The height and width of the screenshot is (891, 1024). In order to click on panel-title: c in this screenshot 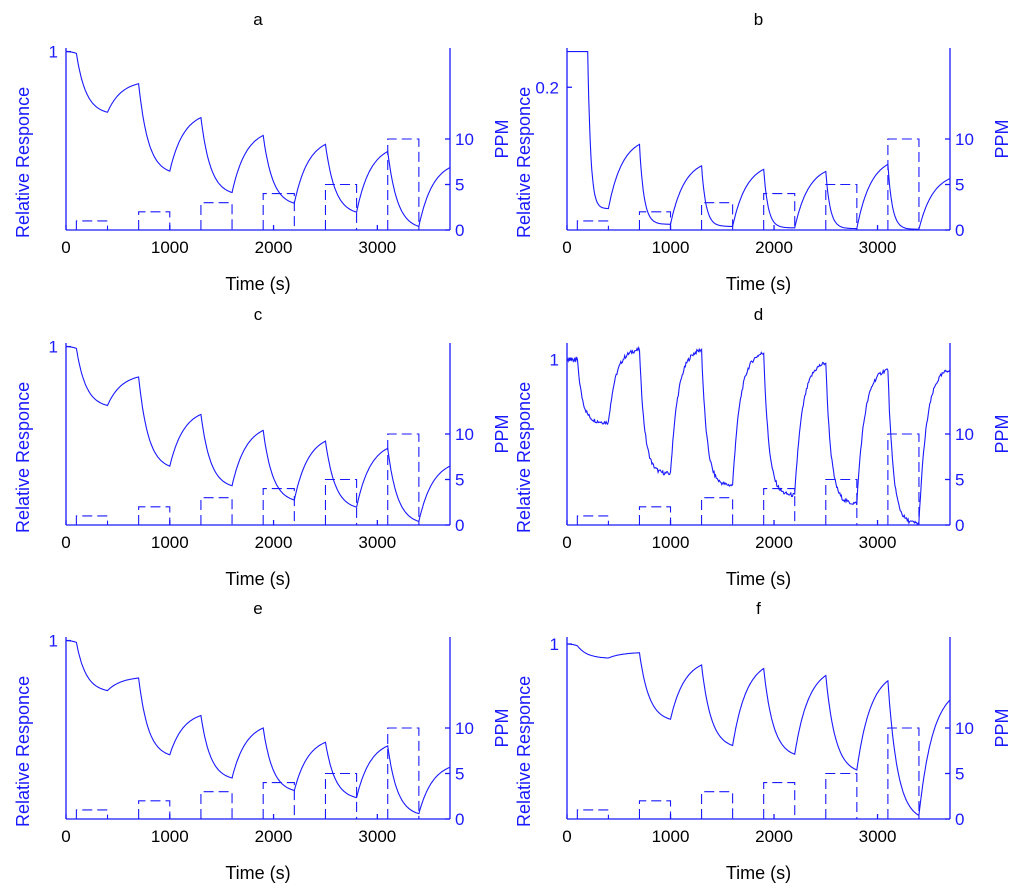, I will do `click(258, 314)`.